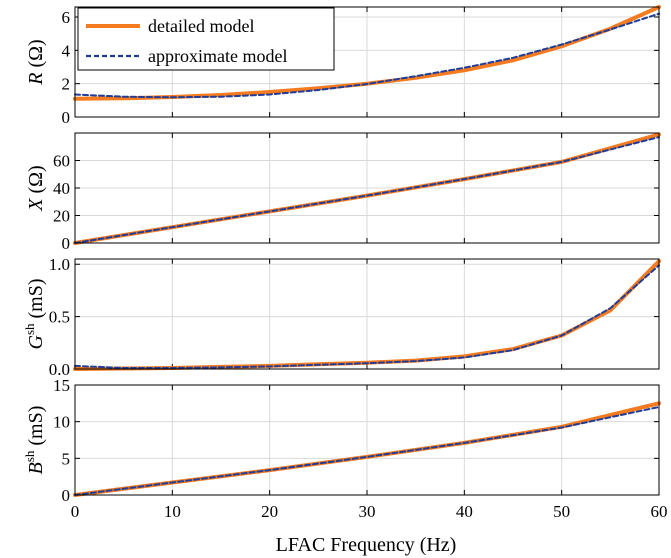  What do you see at coordinates (464, 511) in the screenshot?
I see `x-tick-label: 40` at bounding box center [464, 511].